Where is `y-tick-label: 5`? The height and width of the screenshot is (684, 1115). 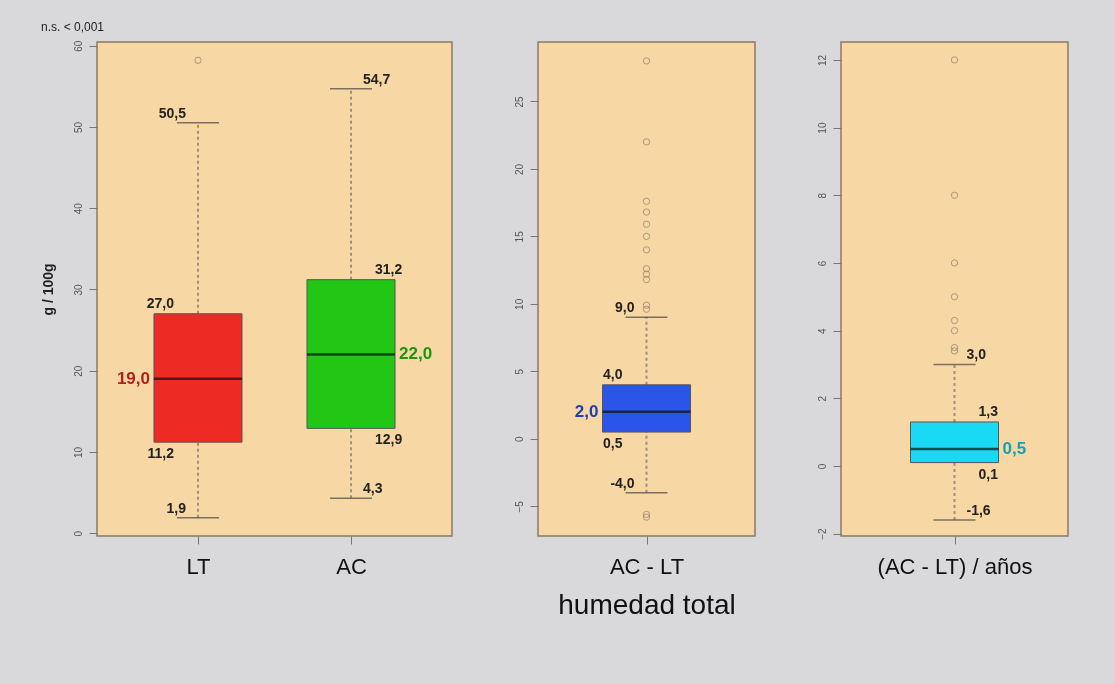
y-tick-label: 5 is located at coordinates (519, 371).